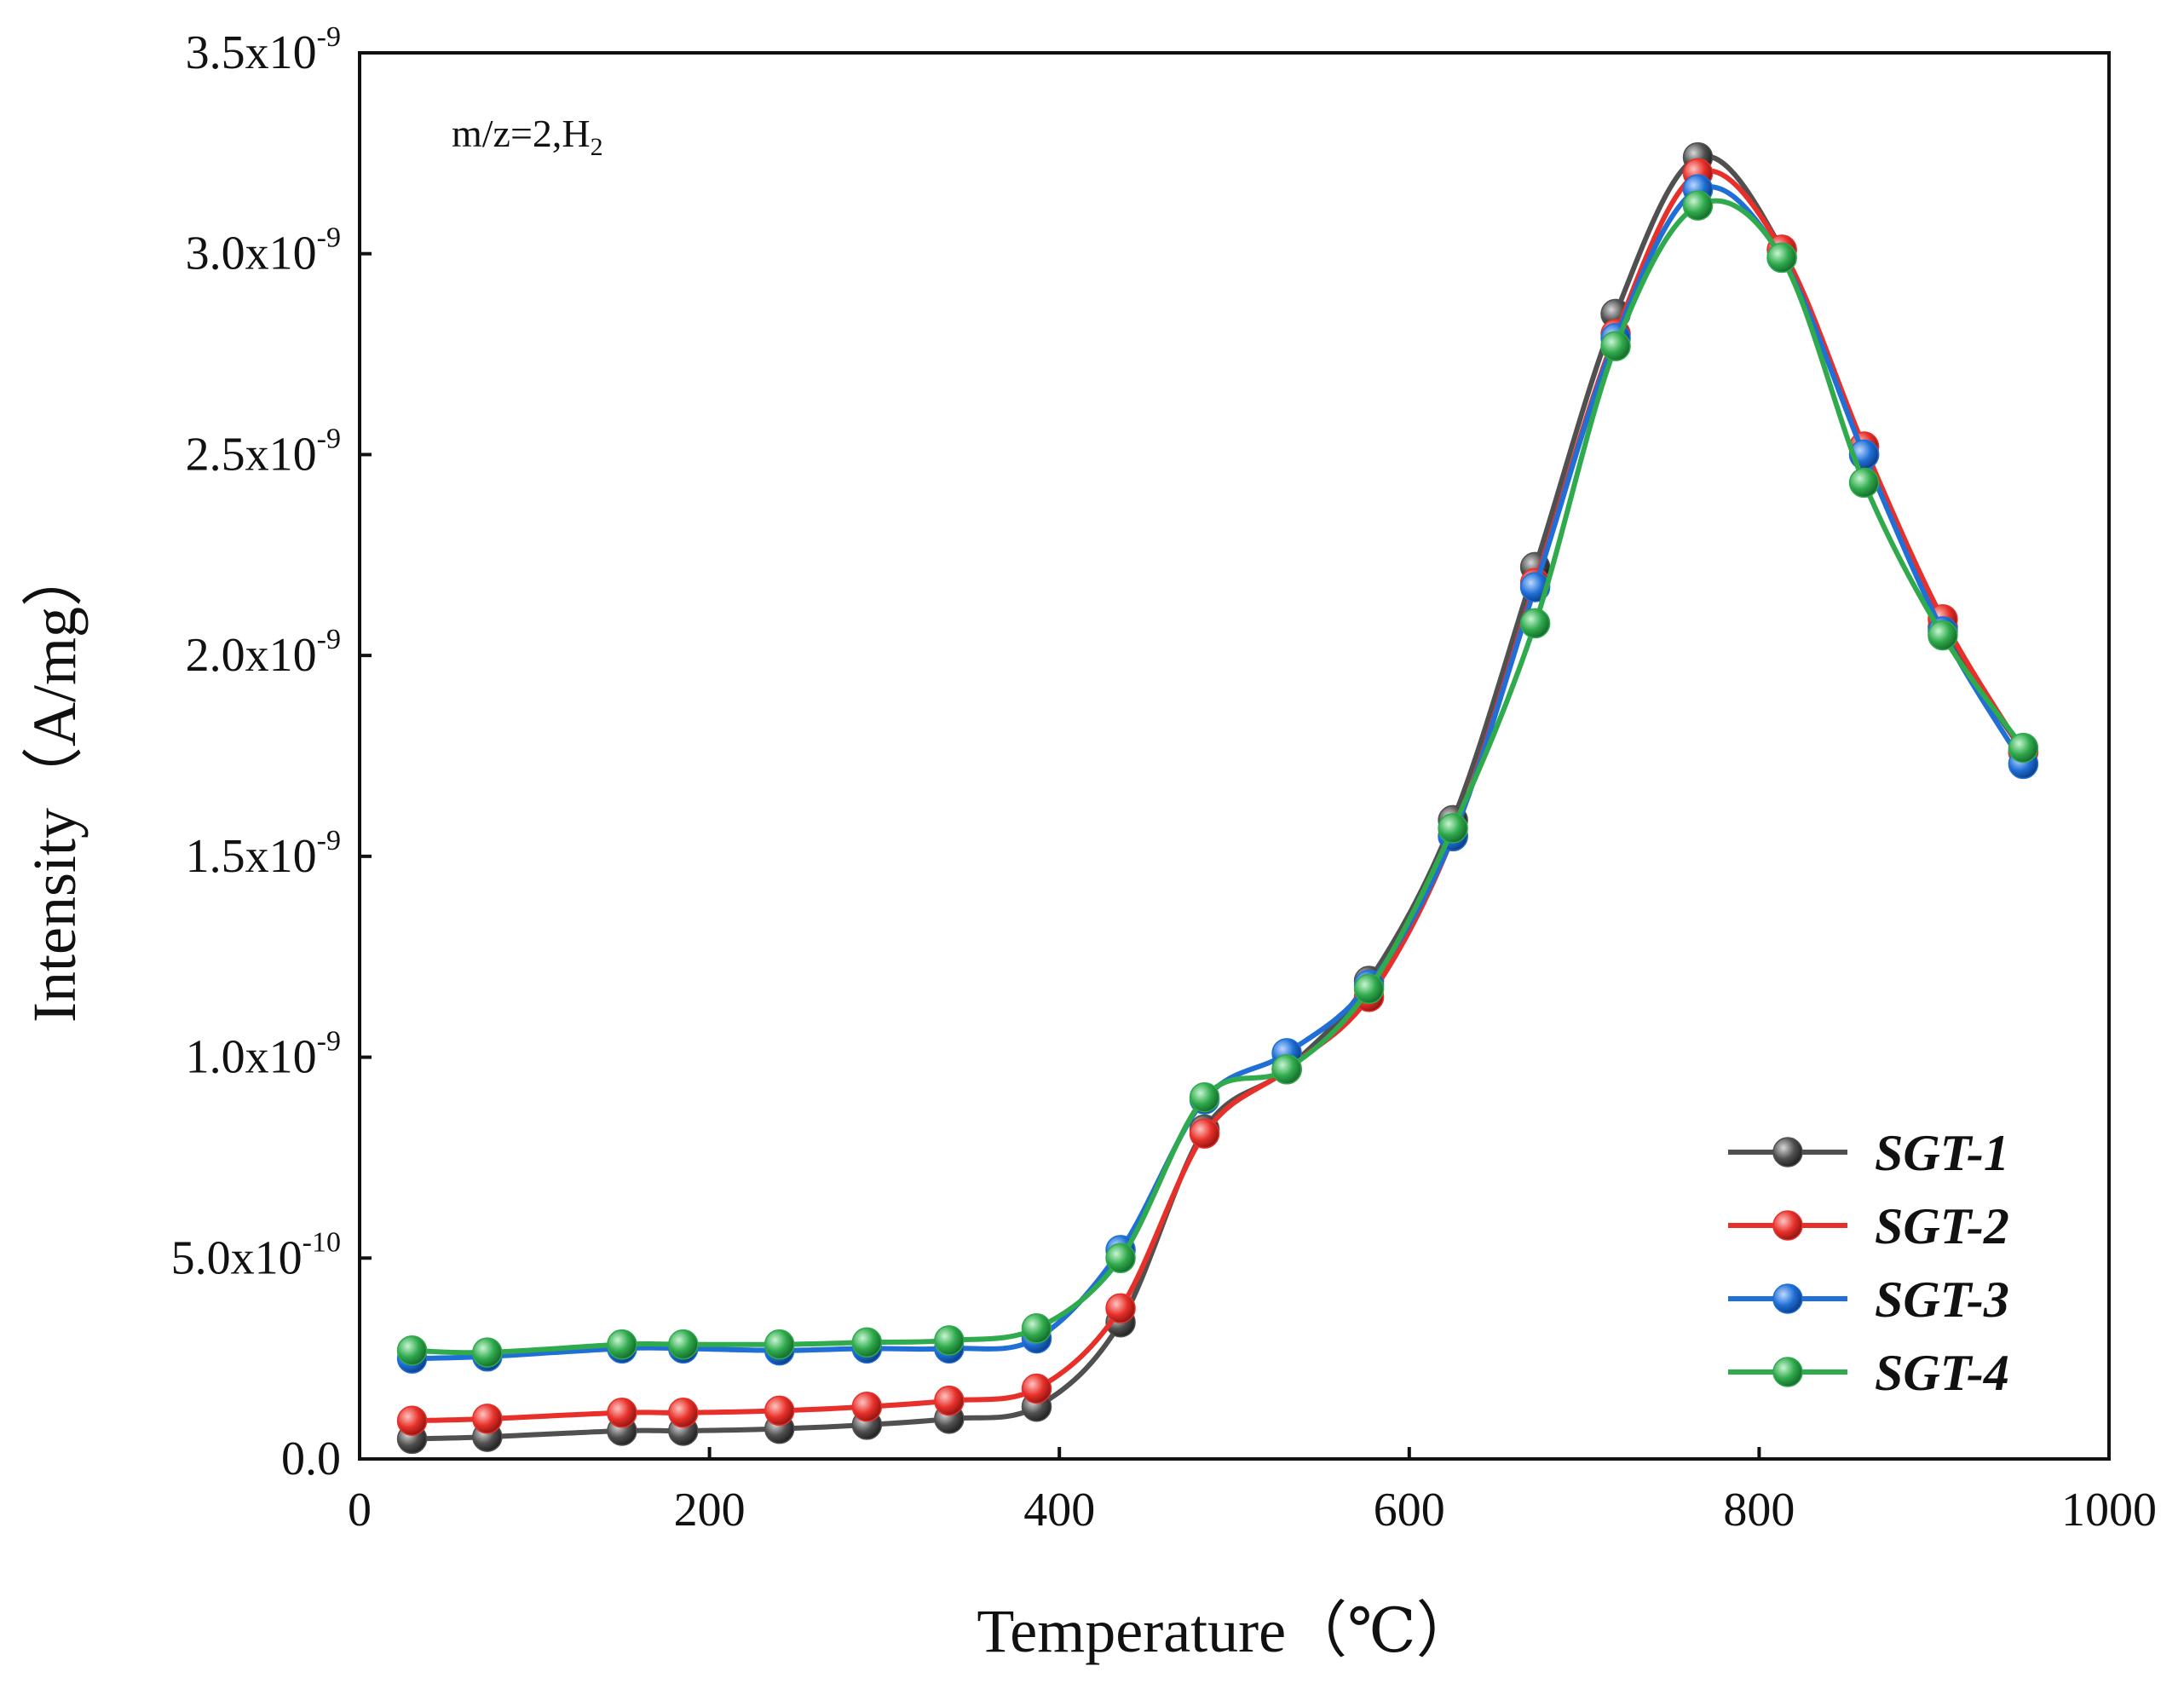  Describe the element at coordinates (1868, 1299) in the screenshot. I see `legend-item-sgt-3: SGT-3` at that location.